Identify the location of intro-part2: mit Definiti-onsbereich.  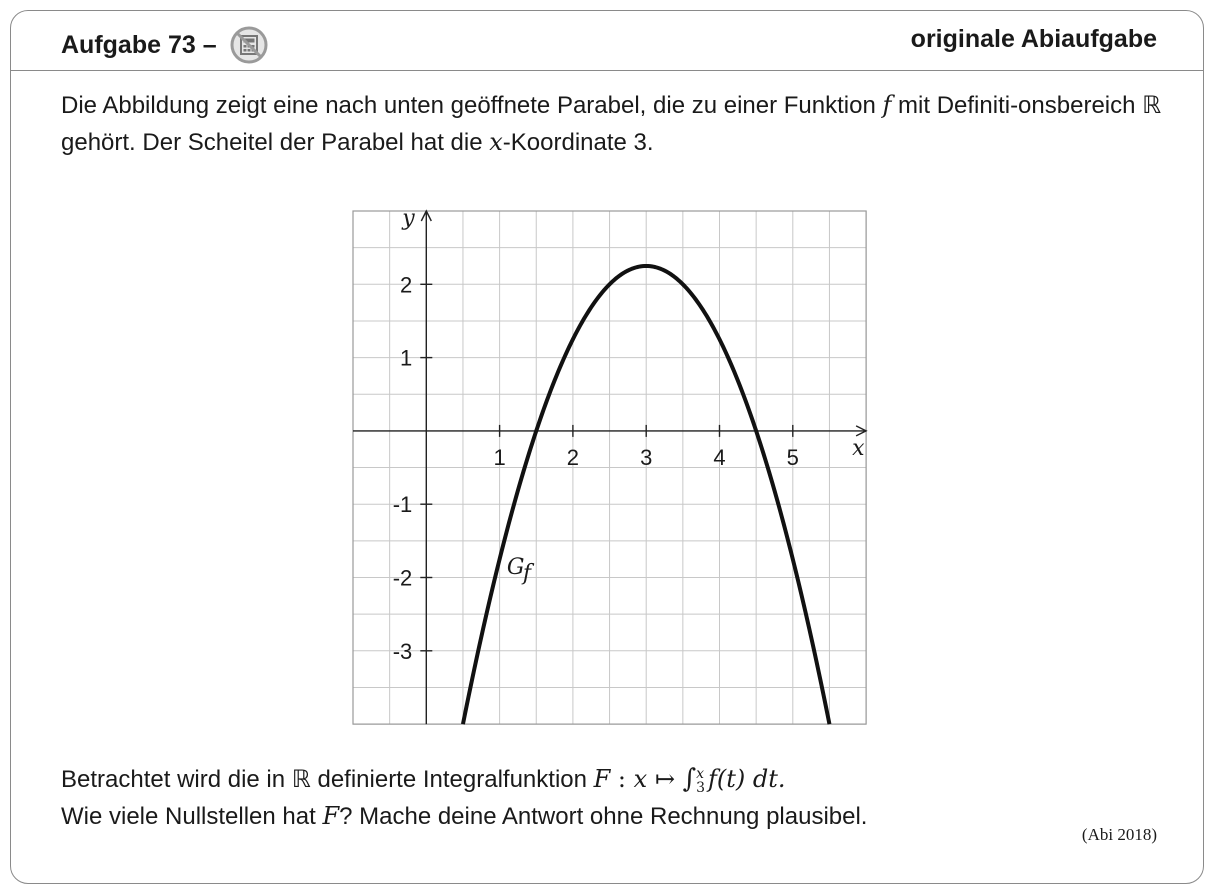
(1017, 105).